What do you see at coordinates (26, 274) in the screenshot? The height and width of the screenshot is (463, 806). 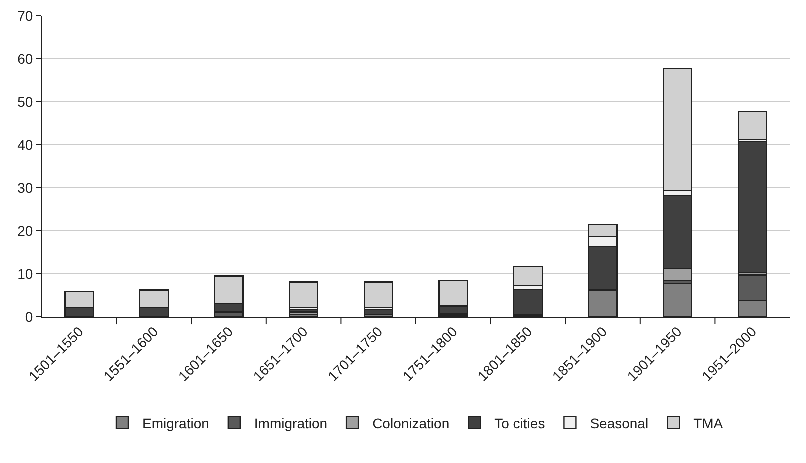 I see `y-tick-label: 10` at bounding box center [26, 274].